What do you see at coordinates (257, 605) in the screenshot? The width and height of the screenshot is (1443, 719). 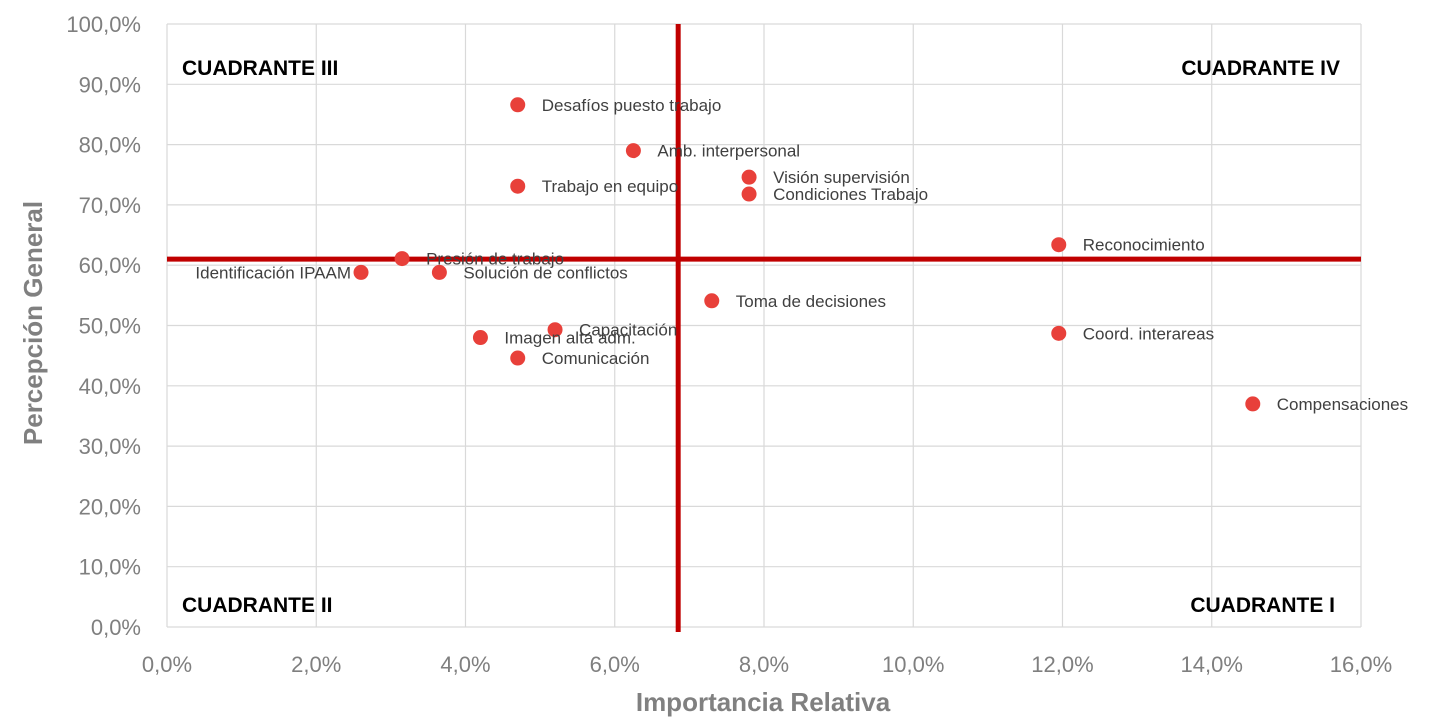 I see `quadrant-label: CUADRANTE II` at bounding box center [257, 605].